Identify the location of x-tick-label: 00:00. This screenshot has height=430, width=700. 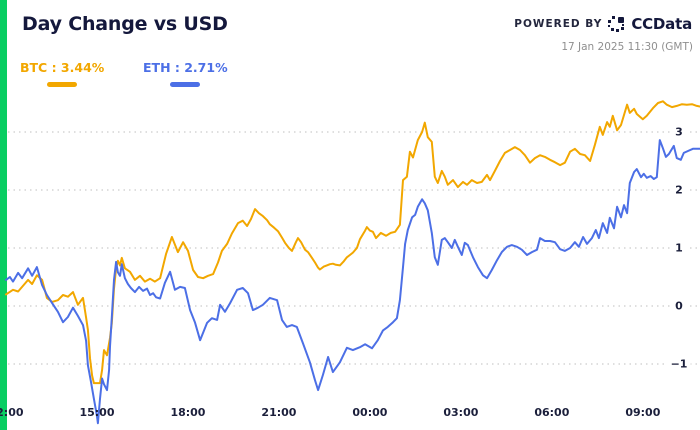
(370, 412).